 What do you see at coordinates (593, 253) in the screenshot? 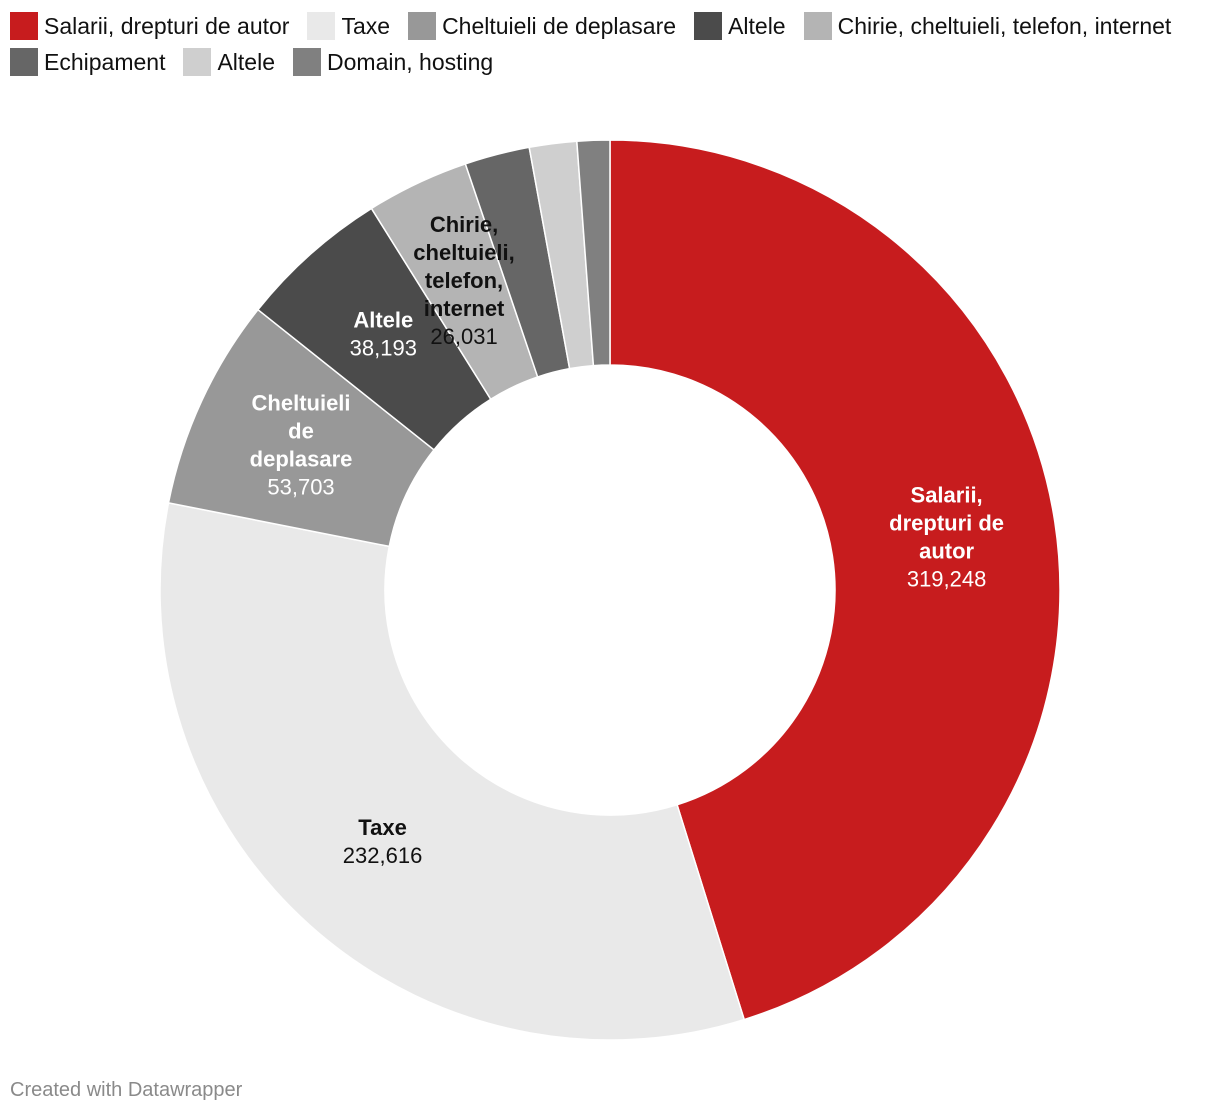
I see `pie-slice` at bounding box center [593, 253].